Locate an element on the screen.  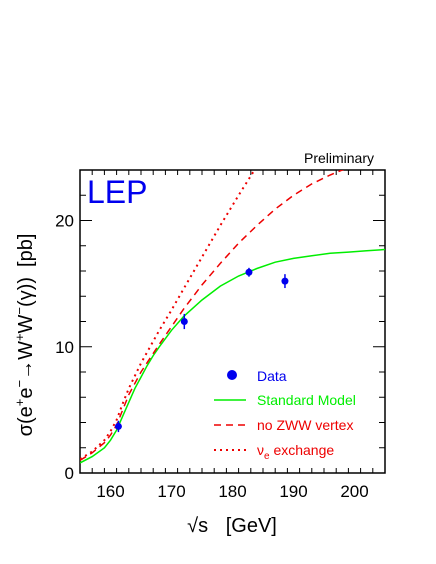
y-tick-label: 0 is located at coordinates (69, 473).